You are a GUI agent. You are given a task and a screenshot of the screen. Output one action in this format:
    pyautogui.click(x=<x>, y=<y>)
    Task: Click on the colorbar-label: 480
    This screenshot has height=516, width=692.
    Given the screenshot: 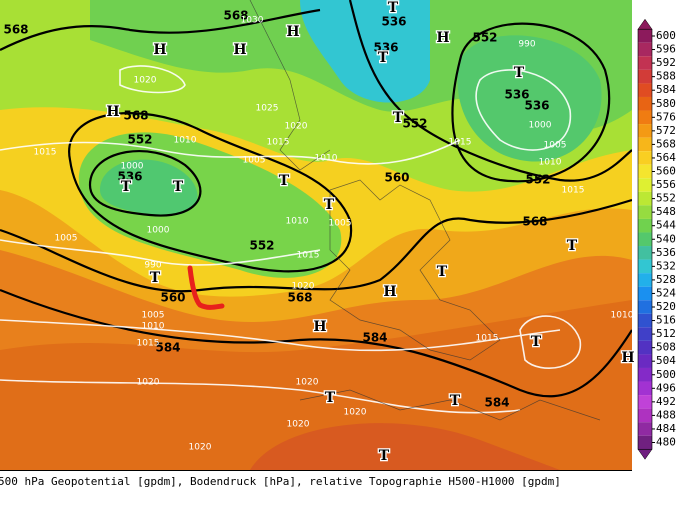 What is the action you would take?
    pyautogui.click(x=666, y=442)
    